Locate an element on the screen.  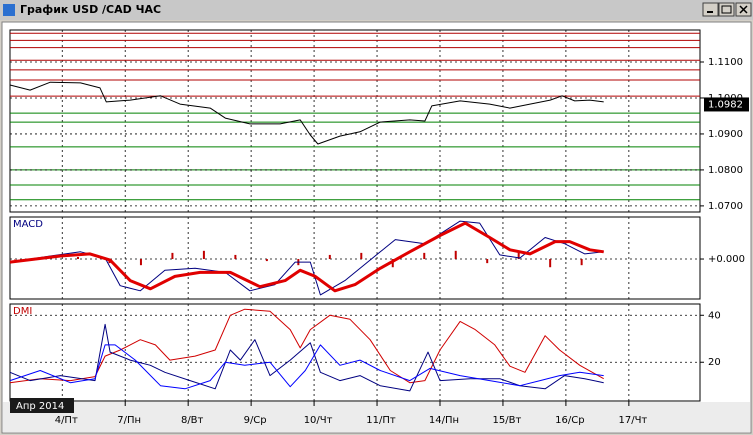
y-tick-label: 40 is located at coordinates (714, 315).